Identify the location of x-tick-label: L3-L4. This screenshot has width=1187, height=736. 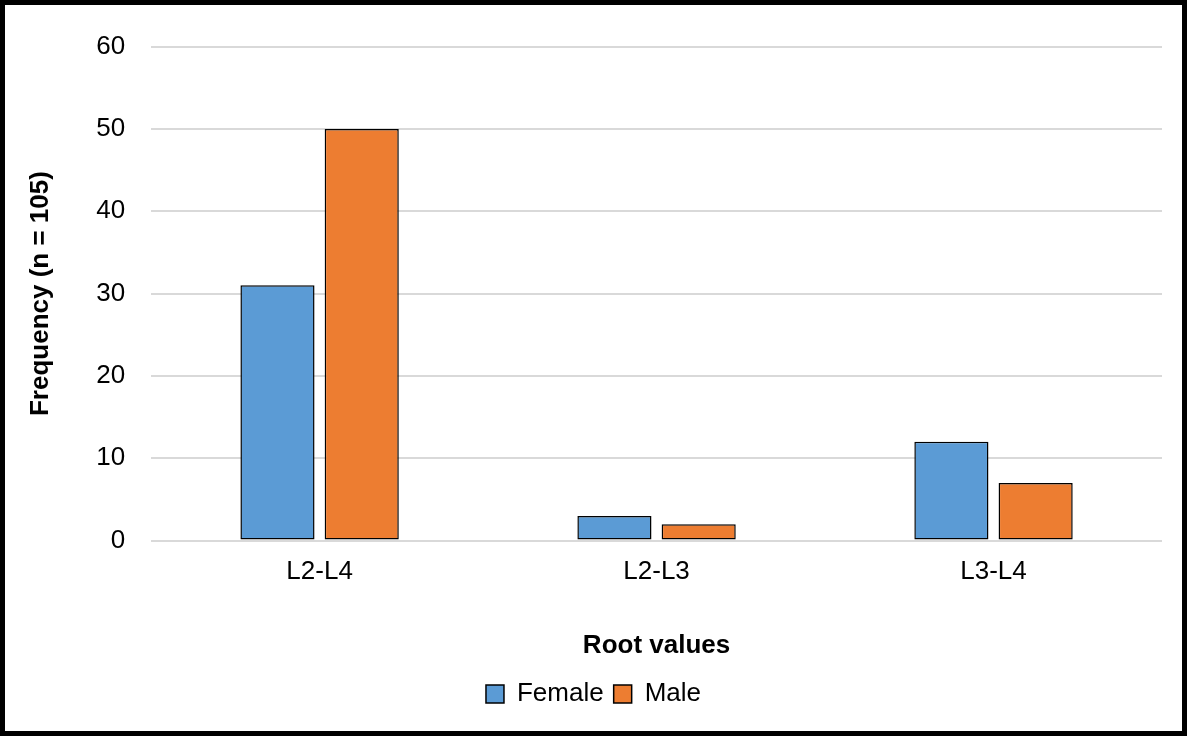
(993, 570).